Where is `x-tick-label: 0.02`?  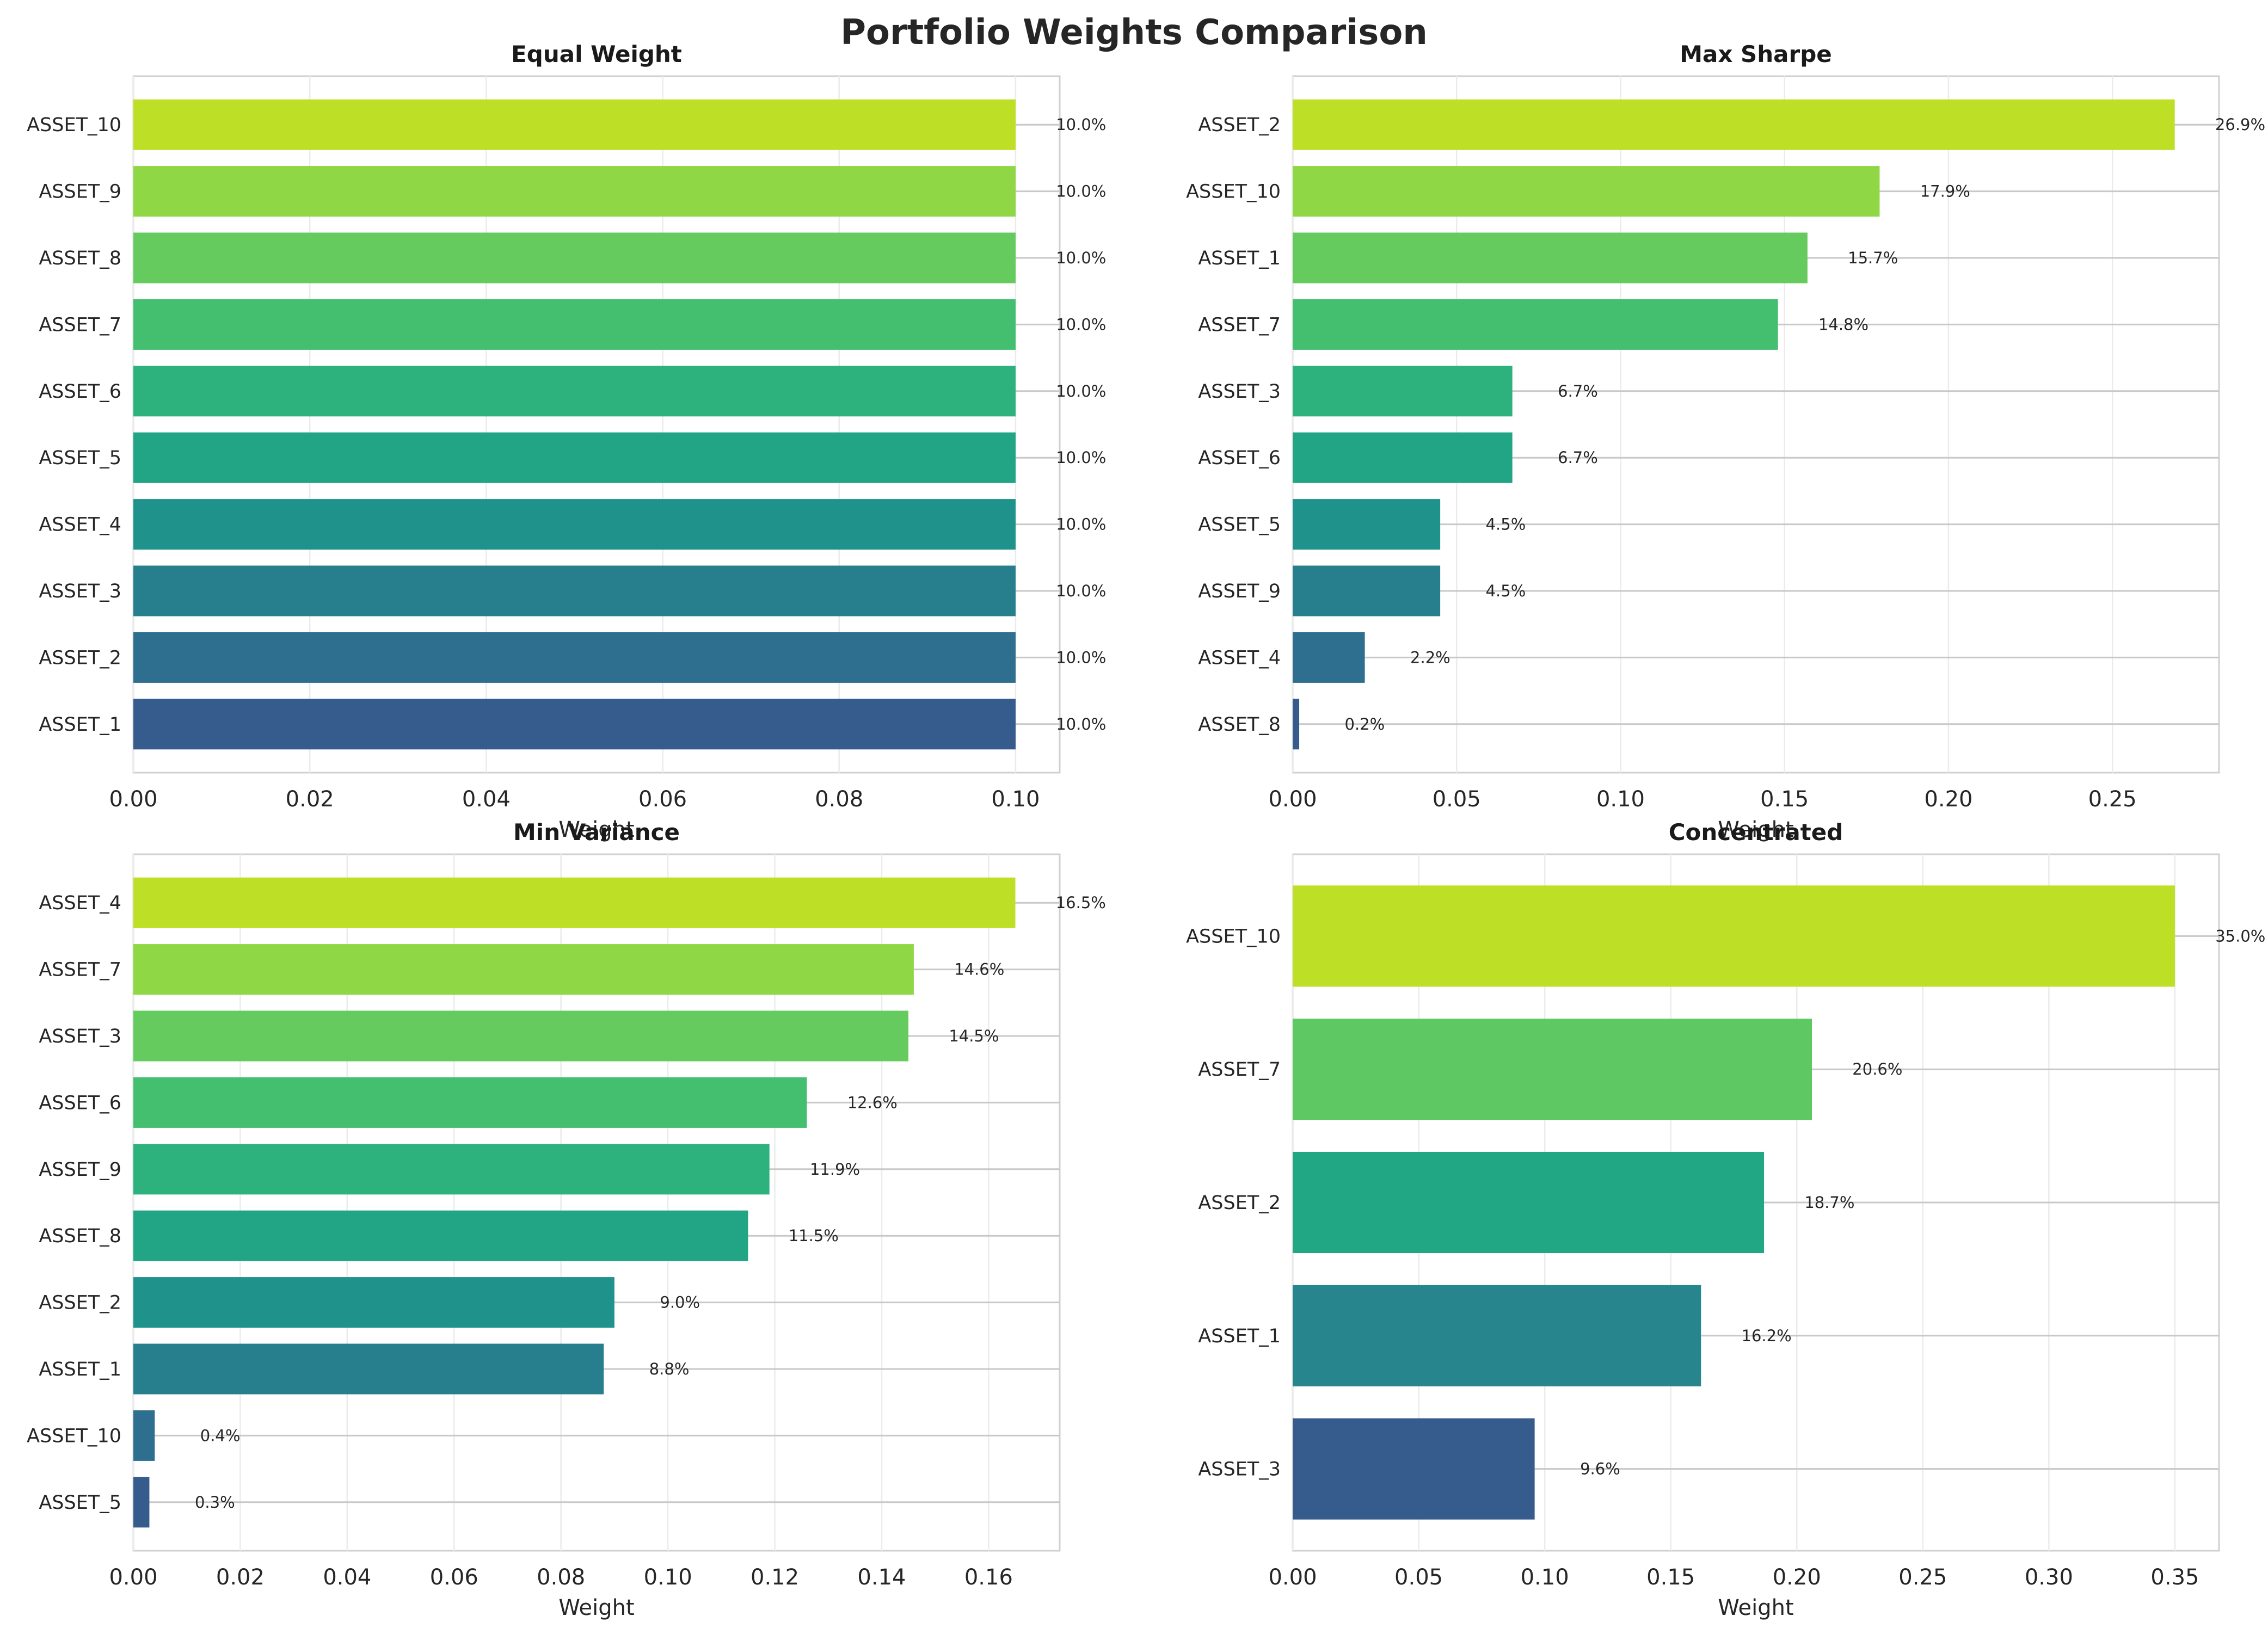 x-tick-label: 0.02 is located at coordinates (240, 1577).